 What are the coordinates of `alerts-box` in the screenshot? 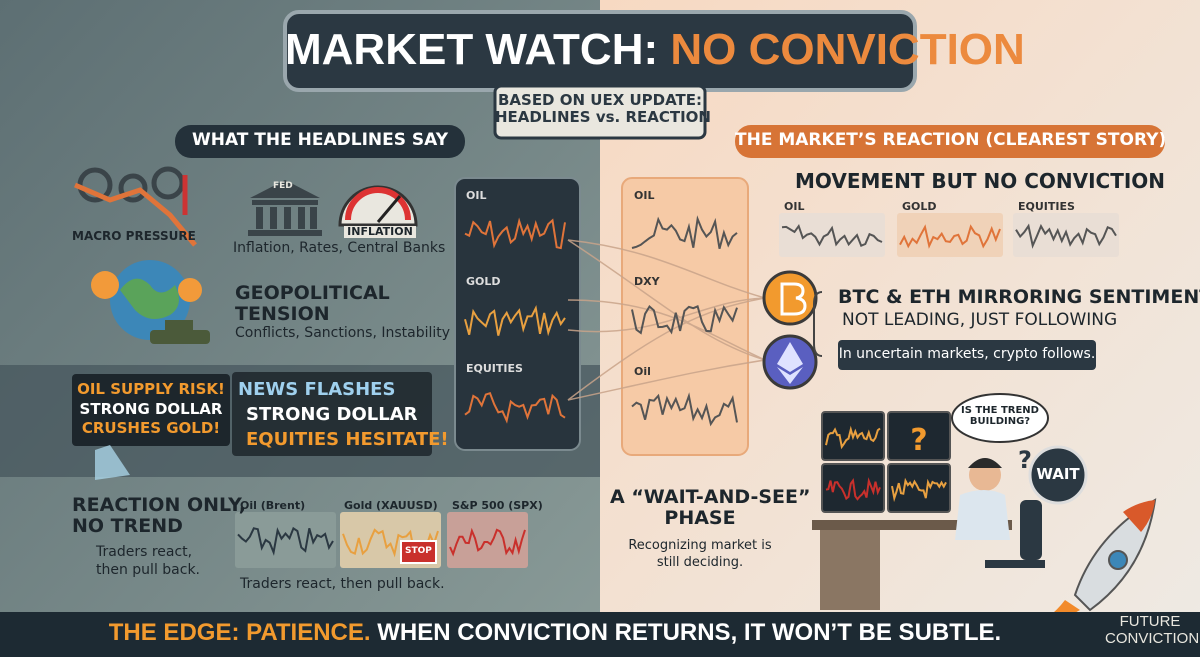 It's located at (151, 410).